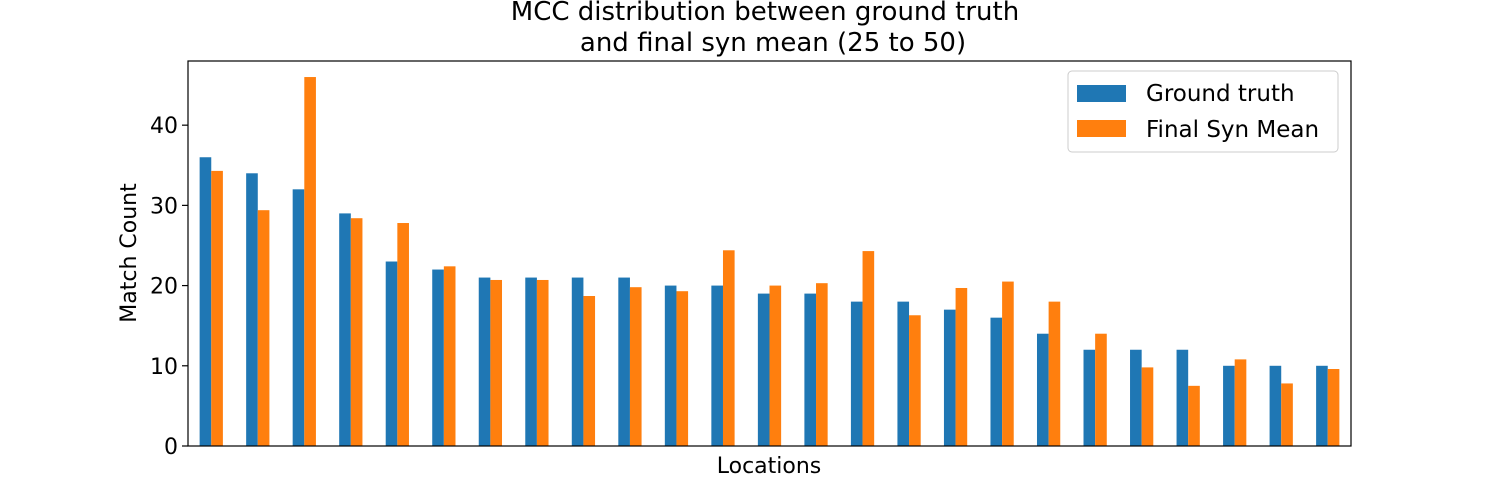  I want to click on legend-frame, so click(1203, 111).